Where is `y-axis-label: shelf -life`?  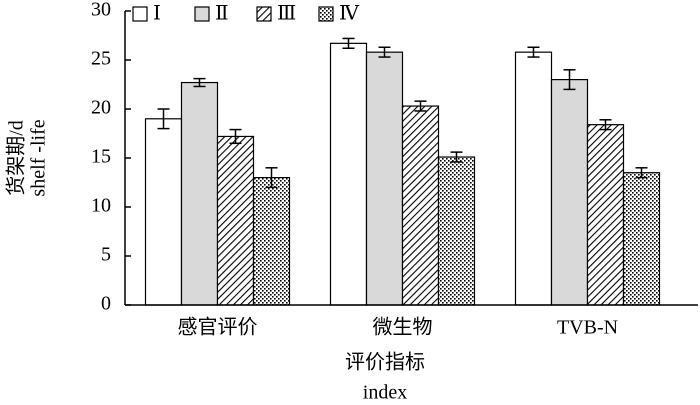
y-axis-label: shelf -life is located at coordinates (39, 157).